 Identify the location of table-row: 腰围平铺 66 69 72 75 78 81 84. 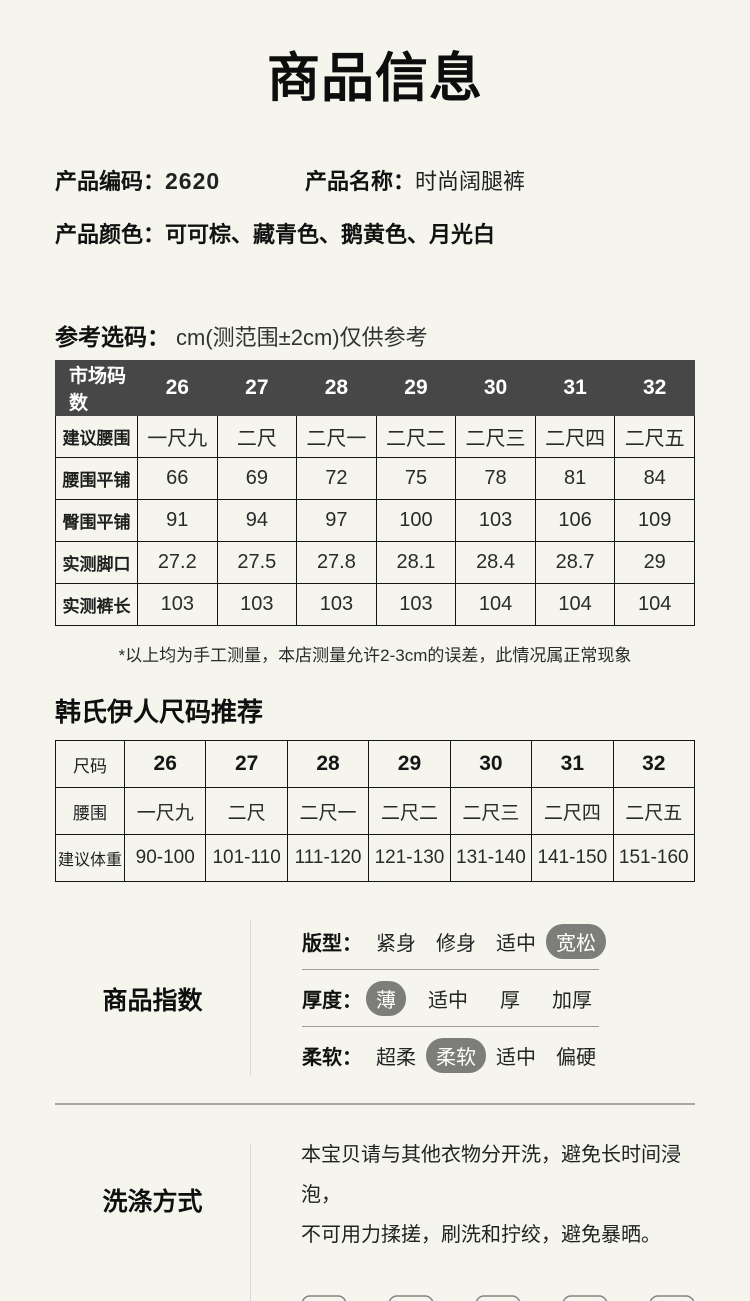
(375, 479).